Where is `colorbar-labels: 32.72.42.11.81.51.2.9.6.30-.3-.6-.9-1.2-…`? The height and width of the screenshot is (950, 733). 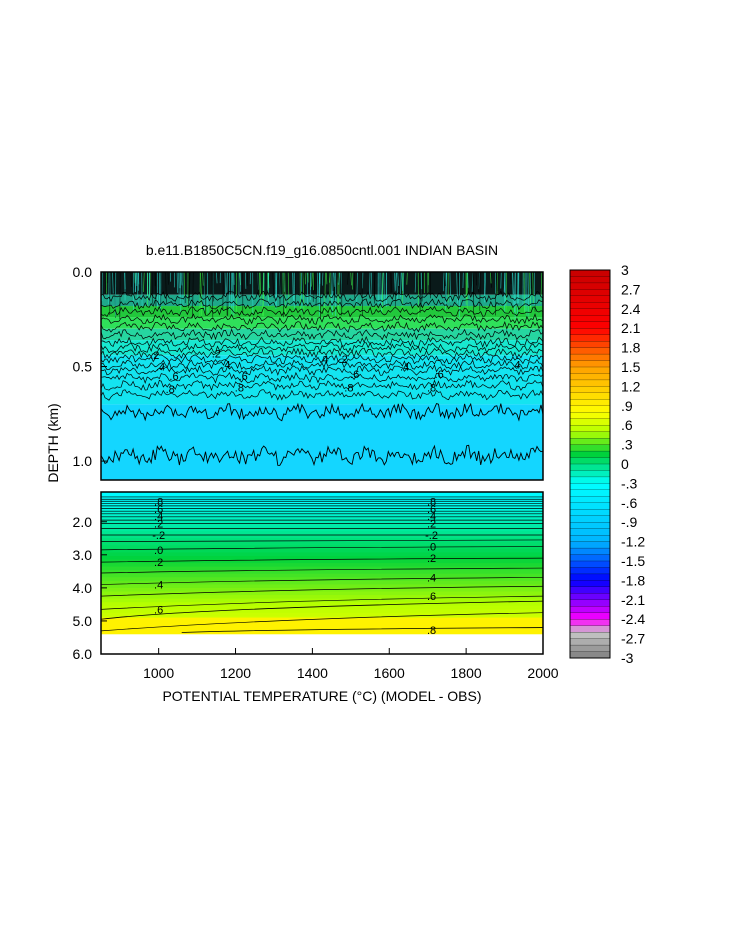
colorbar-labels: 32.72.42.11.81.51.2.9.6.30-.3-.6-.9-1.2-… is located at coordinates (633, 464).